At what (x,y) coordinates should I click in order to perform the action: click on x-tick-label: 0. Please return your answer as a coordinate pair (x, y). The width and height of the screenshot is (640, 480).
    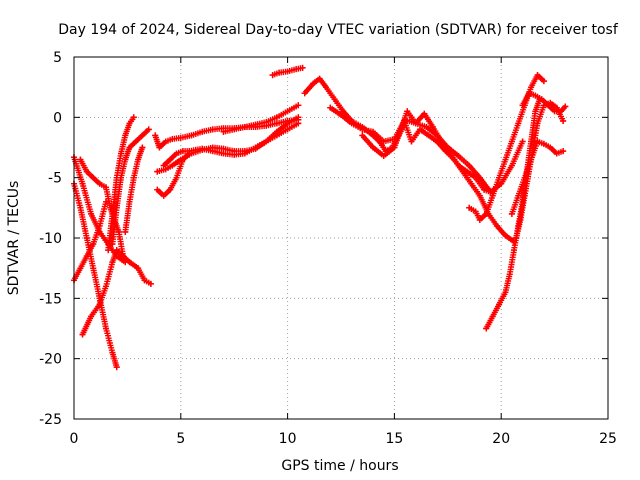
    Looking at the image, I should click on (74, 439).